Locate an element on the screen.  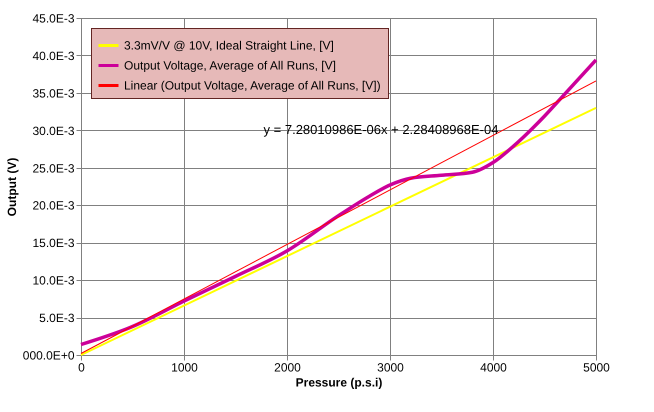
y-tick-label: 30.0E-3 is located at coordinates (53, 131).